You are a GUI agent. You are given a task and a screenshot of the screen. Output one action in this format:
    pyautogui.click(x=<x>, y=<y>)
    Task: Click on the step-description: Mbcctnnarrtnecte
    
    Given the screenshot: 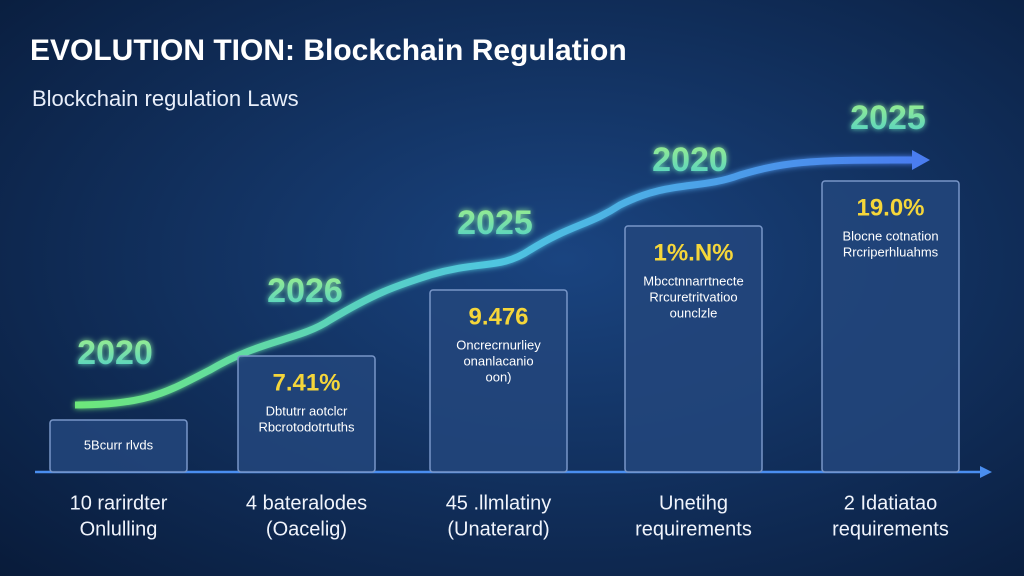 What is the action you would take?
    pyautogui.click(x=693, y=280)
    